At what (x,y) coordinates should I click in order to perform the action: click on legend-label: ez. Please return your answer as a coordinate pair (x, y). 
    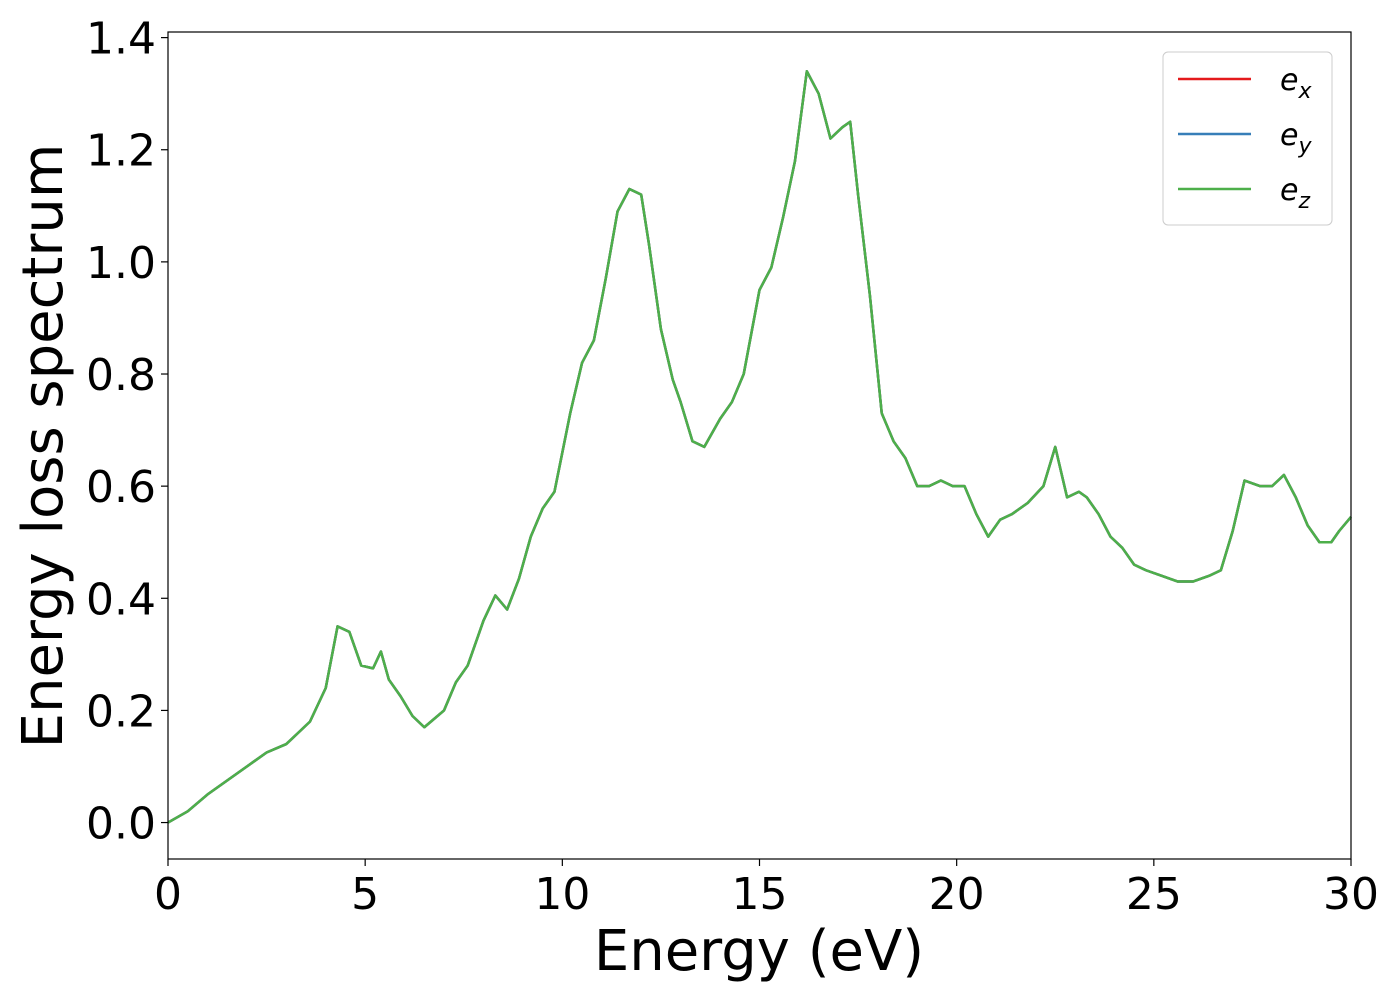
    Looking at the image, I should click on (1295, 193).